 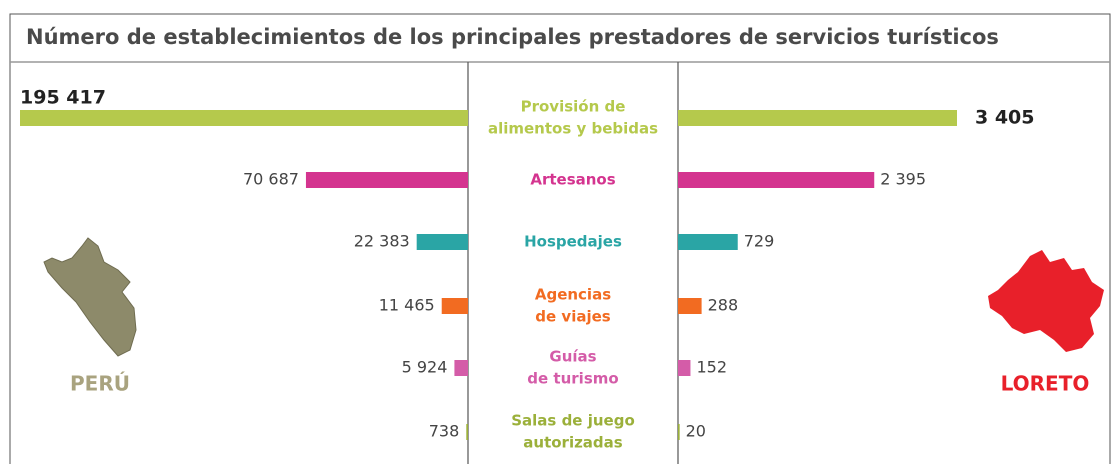 I want to click on value-label: 288, so click(x=723, y=305).